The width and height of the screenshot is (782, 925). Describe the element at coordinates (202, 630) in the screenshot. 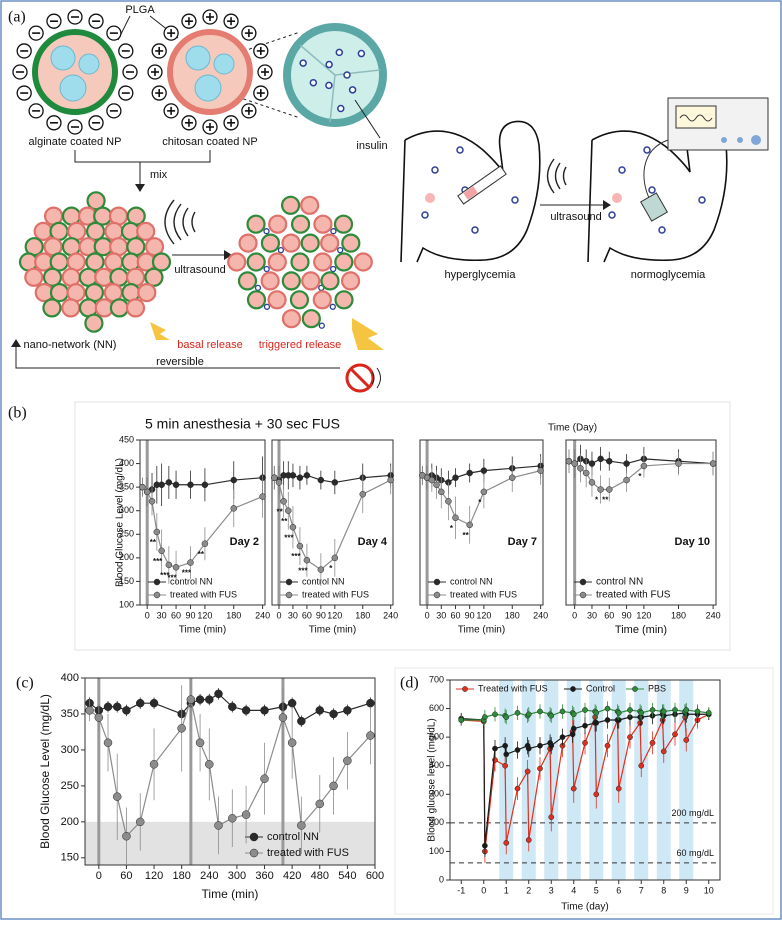

I see `x-axis-label: Time (min)` at that location.